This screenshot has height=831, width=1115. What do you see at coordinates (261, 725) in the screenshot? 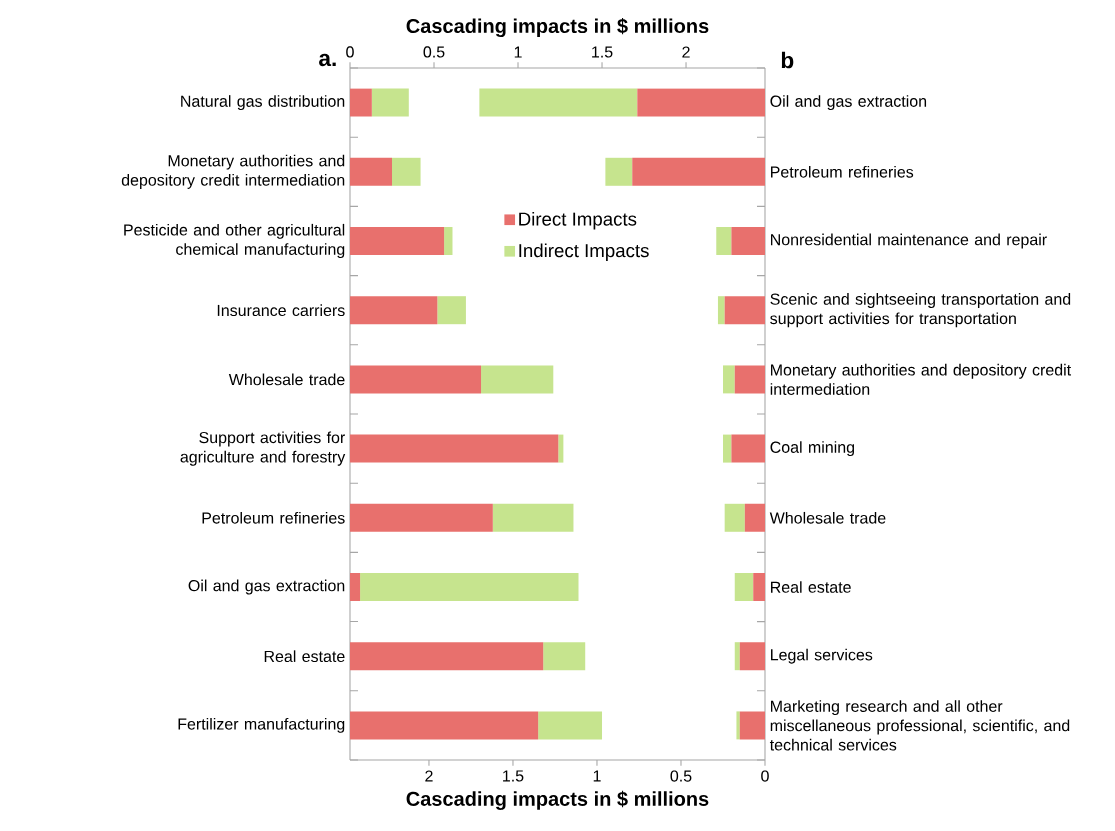
I see `y-tick-label: Fertilizer manufacturing` at bounding box center [261, 725].